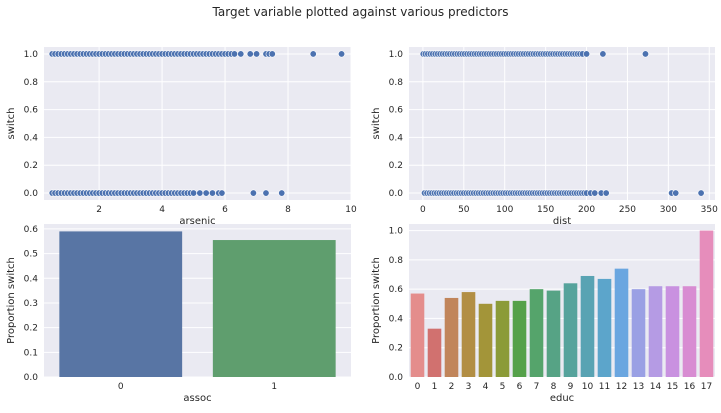 This screenshot has width=721, height=413. What do you see at coordinates (627, 210) in the screenshot?
I see `x-tick-label: 250` at bounding box center [627, 210].